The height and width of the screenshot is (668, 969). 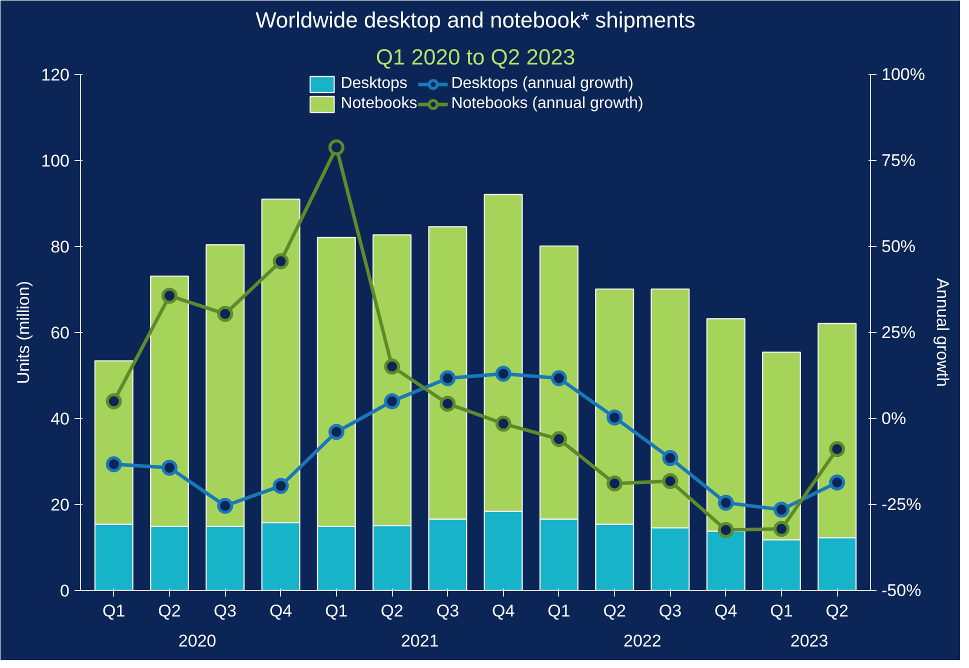 What do you see at coordinates (903, 74) in the screenshot?
I see `y2-tick-label: 100%` at bounding box center [903, 74].